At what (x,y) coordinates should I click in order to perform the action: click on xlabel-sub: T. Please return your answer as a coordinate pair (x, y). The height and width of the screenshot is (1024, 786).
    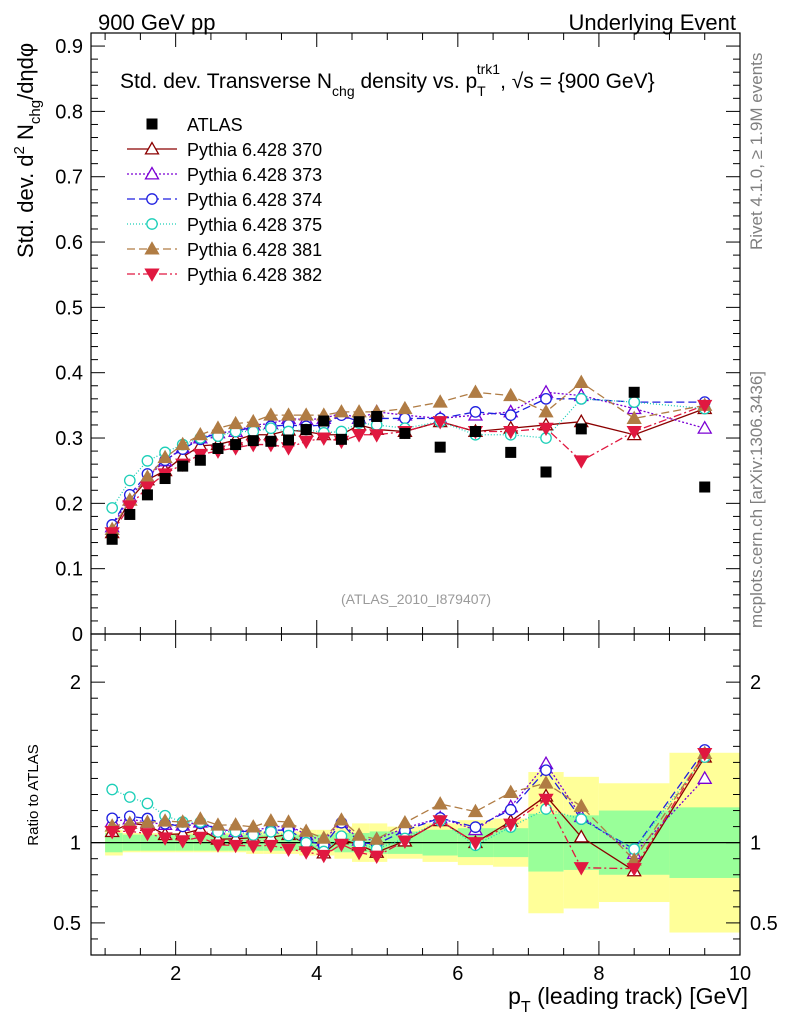
    Looking at the image, I should click on (526, 1007).